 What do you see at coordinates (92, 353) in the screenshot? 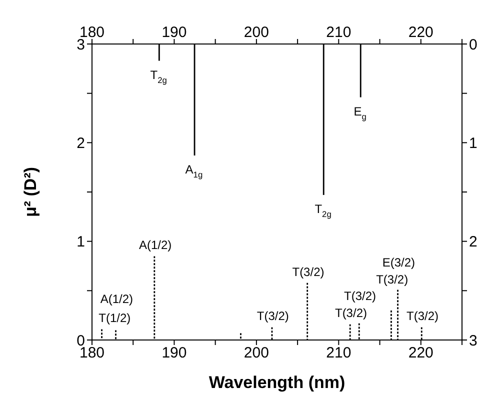
I see `x2-tick-label: 180` at bounding box center [92, 353].